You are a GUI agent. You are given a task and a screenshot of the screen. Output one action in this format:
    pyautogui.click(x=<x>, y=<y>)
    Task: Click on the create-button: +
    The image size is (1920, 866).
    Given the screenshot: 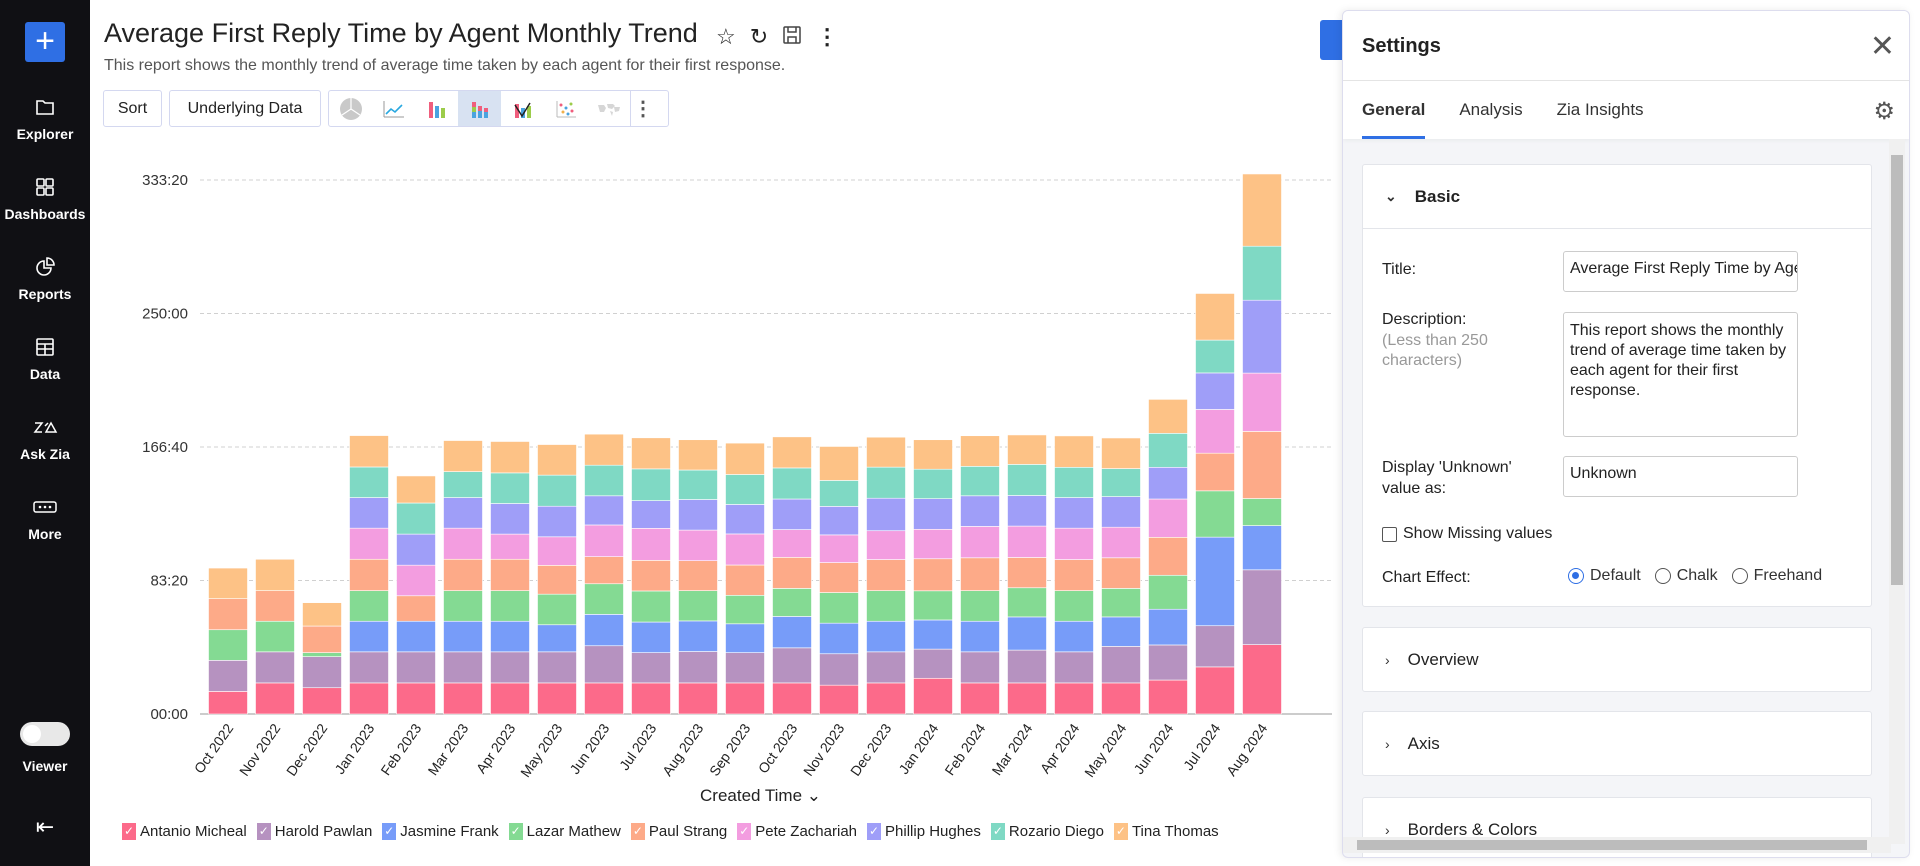 What is the action you would take?
    pyautogui.click(x=45, y=42)
    